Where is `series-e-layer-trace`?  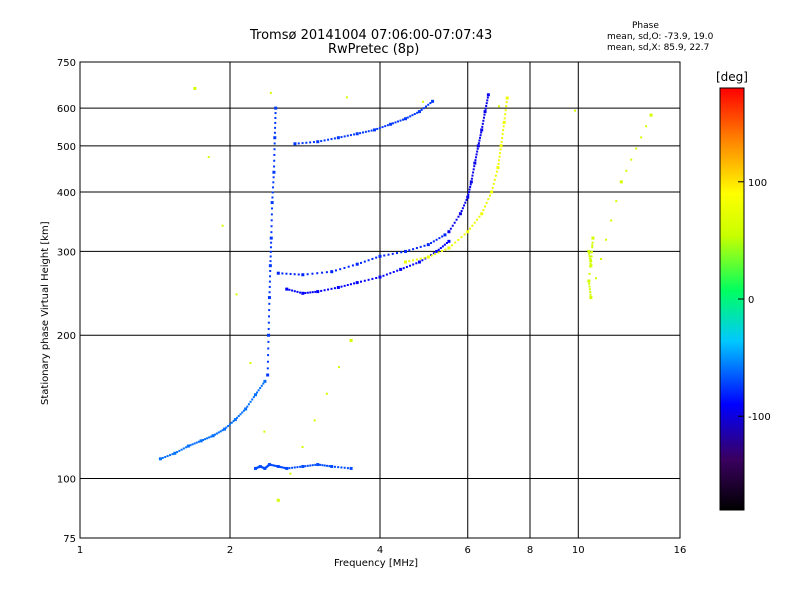 series-e-layer-trace is located at coordinates (303, 466).